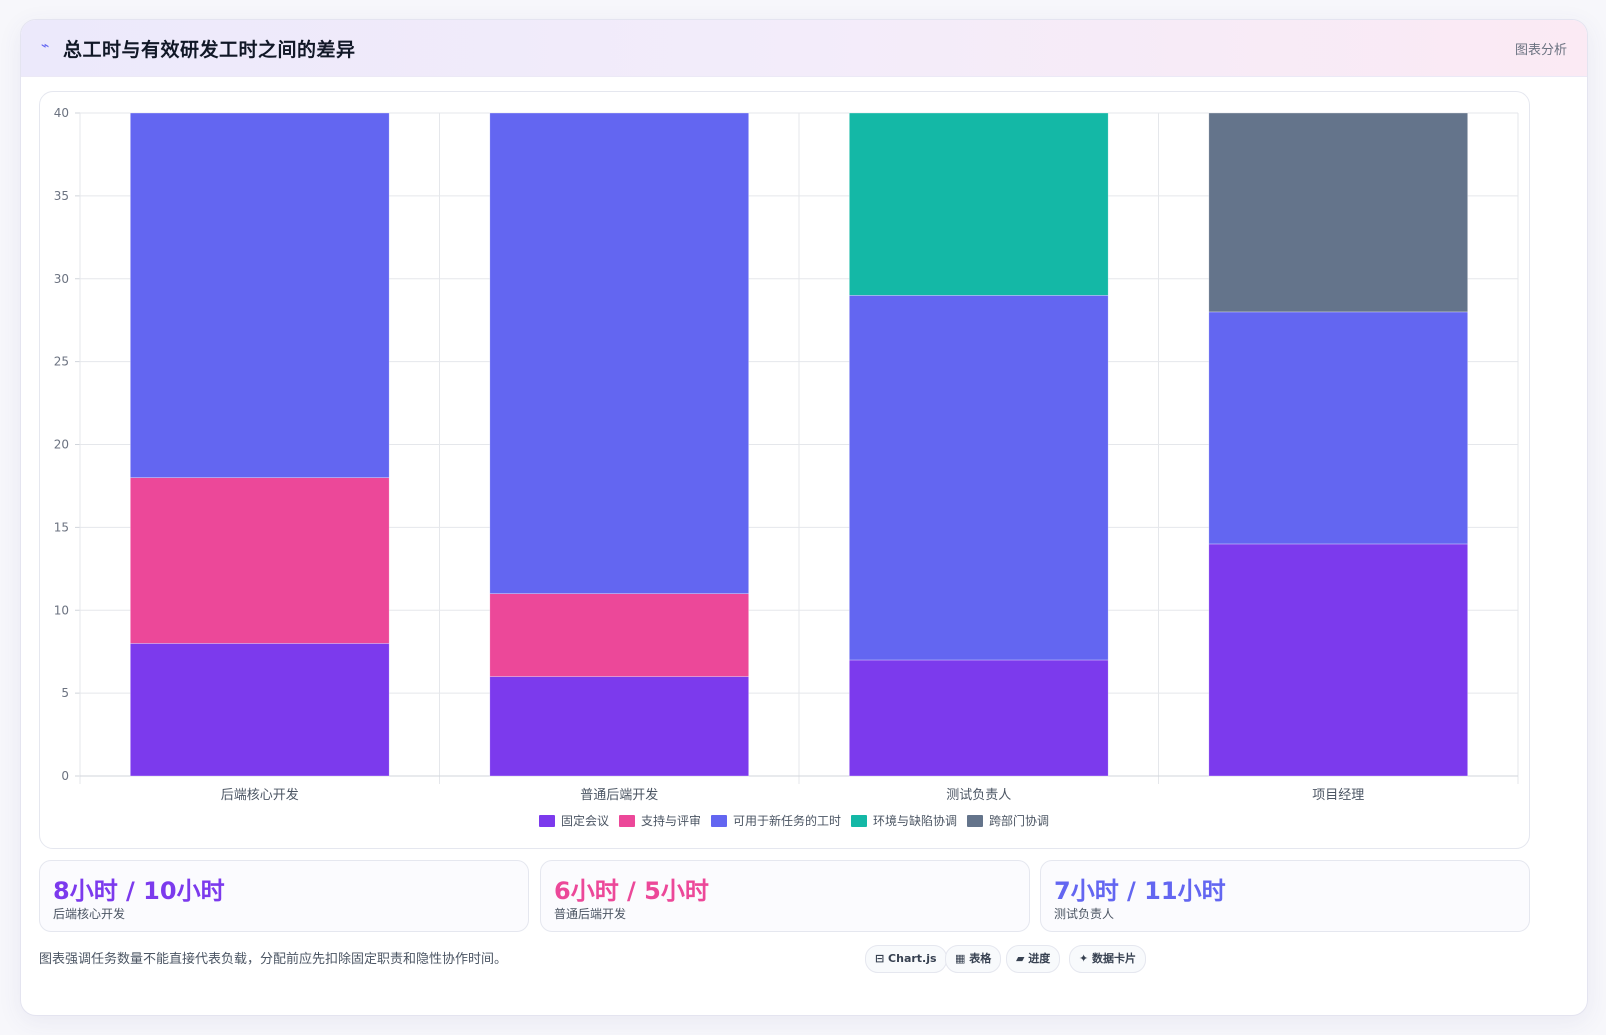 This screenshot has width=1606, height=1035. I want to click on x-tick-label: 项目经理, so click(1338, 795).